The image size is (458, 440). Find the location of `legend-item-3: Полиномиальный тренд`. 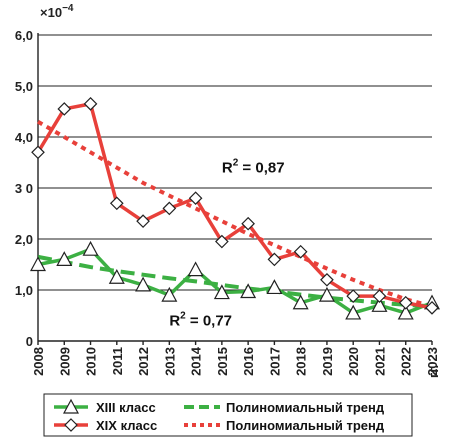

legend-item-3: Полиномиальный тренд is located at coordinates (284, 425).